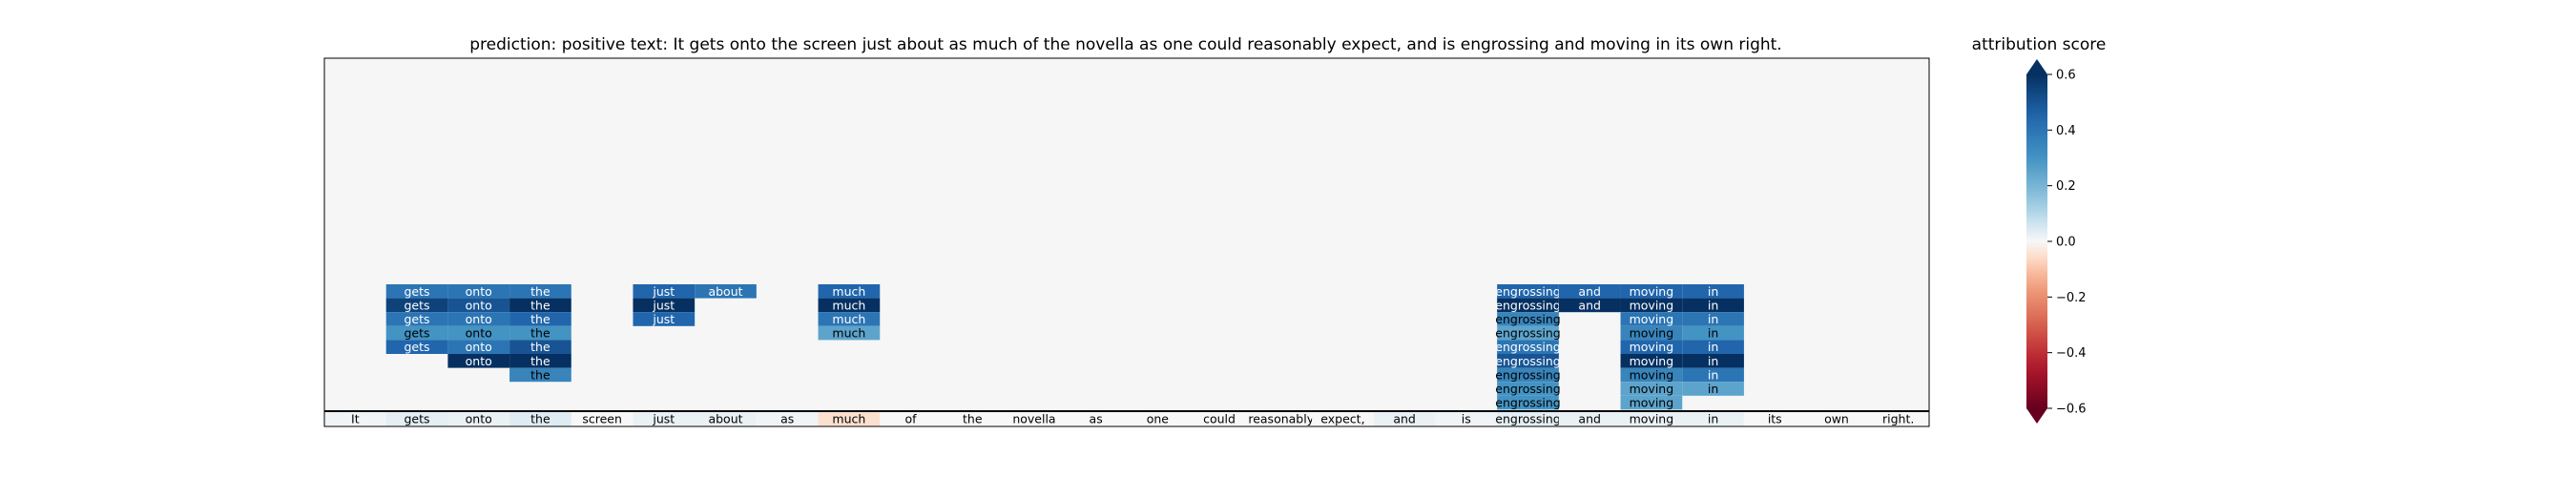 The image size is (2576, 477). I want to click on token-label: as, so click(787, 419).